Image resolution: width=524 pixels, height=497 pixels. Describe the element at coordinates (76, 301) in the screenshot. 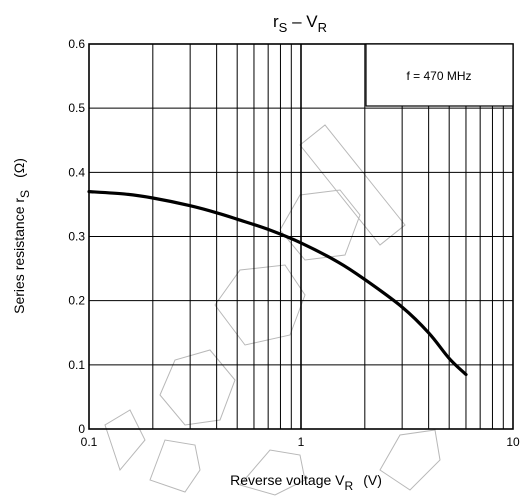

I see `y-tick-label: 0.2` at that location.